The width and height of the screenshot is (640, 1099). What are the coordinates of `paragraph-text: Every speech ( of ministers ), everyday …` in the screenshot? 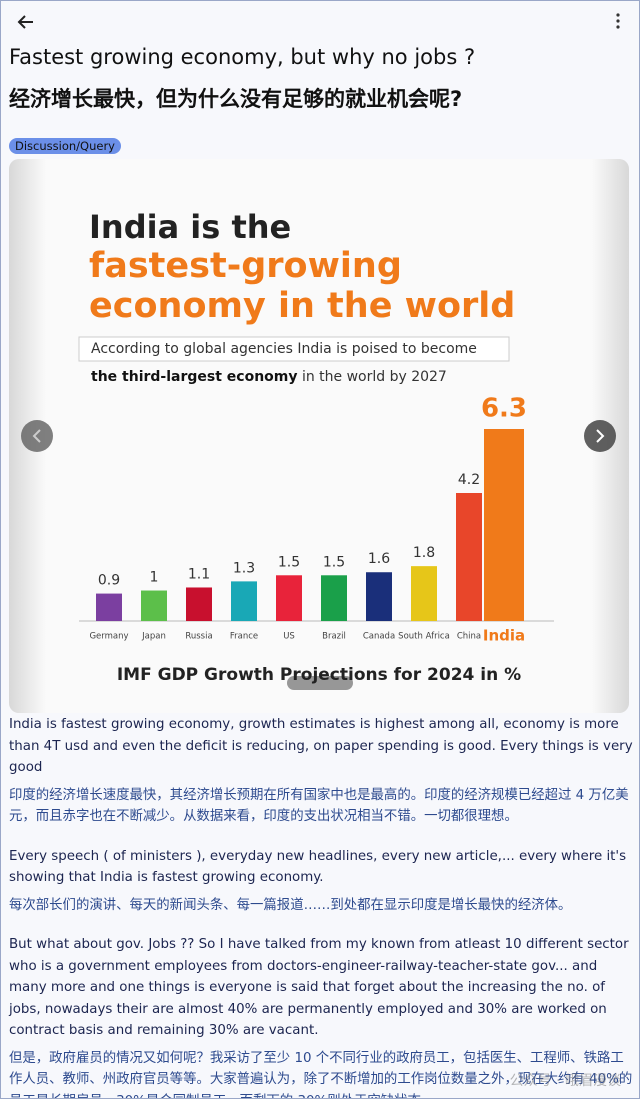 It's located at (318, 867).